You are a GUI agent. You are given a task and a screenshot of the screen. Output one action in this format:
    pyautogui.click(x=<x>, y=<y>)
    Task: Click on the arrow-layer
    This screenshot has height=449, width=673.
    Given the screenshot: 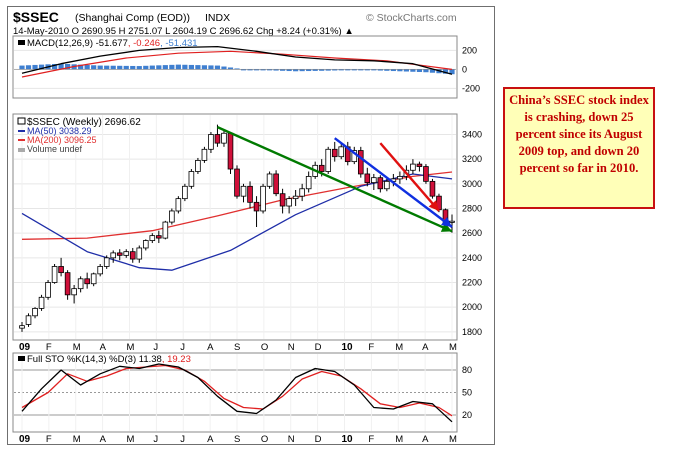 What is the action you would take?
    pyautogui.click(x=334, y=179)
    